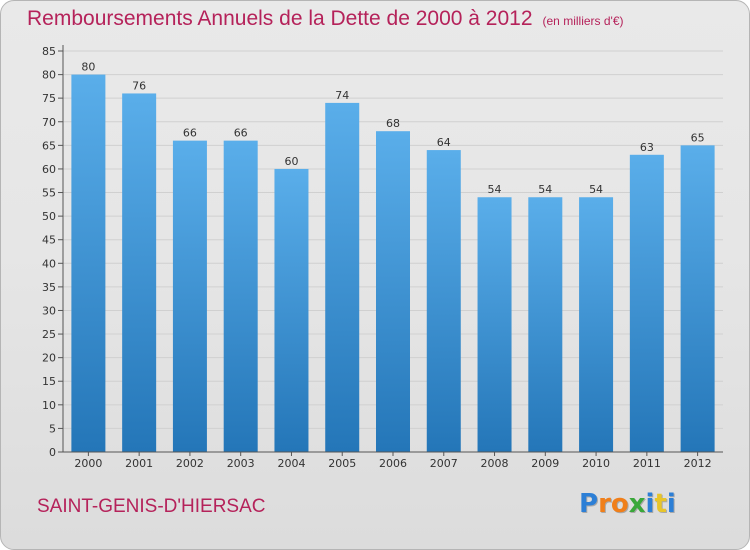 This screenshot has width=750, height=550. What do you see at coordinates (49, 405) in the screenshot?
I see `y-tick-label: 10` at bounding box center [49, 405].